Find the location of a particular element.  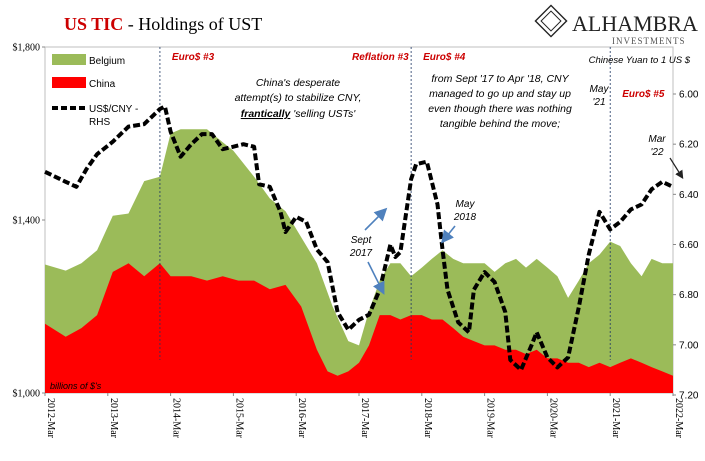

svg-text: frantically 'selling USTs' is located at coordinates (299, 114).